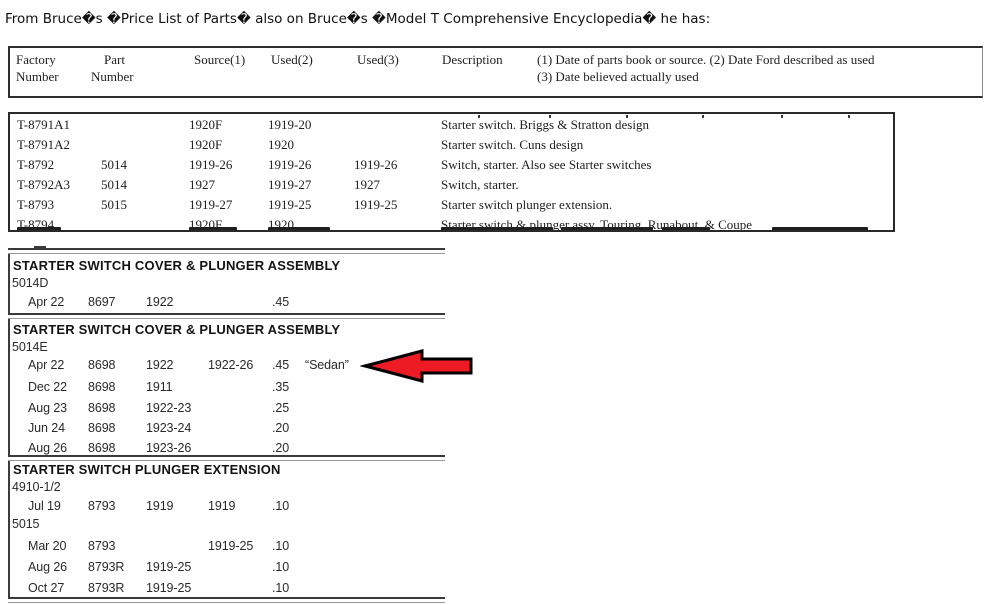 Image resolution: width=989 pixels, height=605 pixels. I want to click on col-header-part-line1: Part, so click(114, 59).